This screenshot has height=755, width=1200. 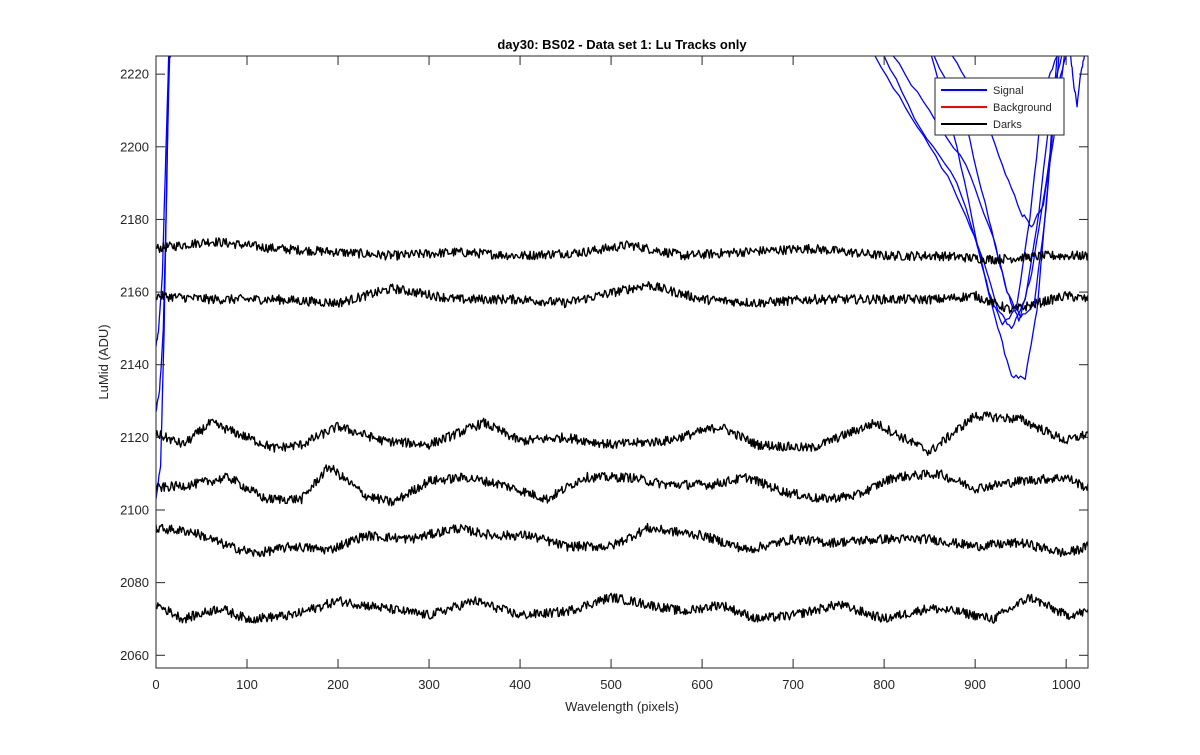 What do you see at coordinates (247, 684) in the screenshot?
I see `x-tick-label: 100` at bounding box center [247, 684].